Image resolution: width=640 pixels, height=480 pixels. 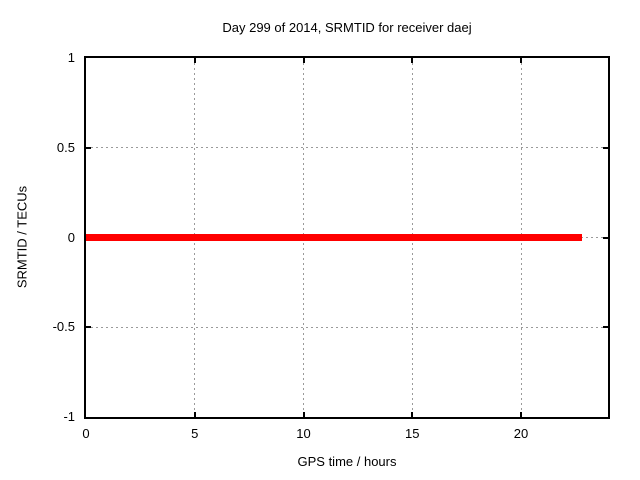 I want to click on x-tick-label: 0, so click(x=86, y=433).